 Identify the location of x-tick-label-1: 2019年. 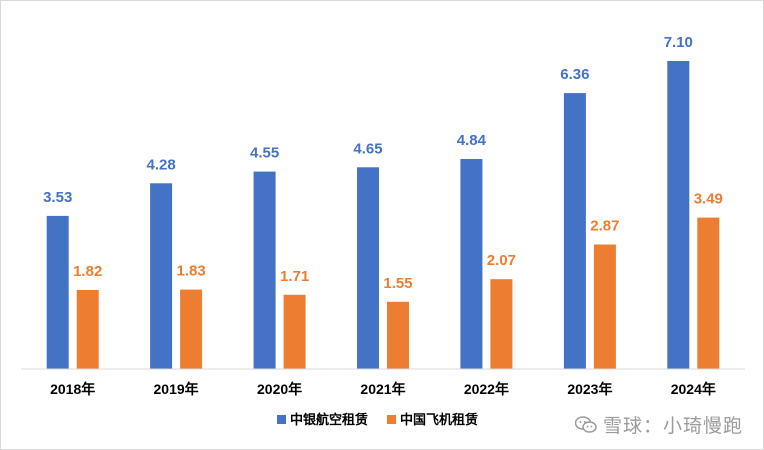
(176, 389).